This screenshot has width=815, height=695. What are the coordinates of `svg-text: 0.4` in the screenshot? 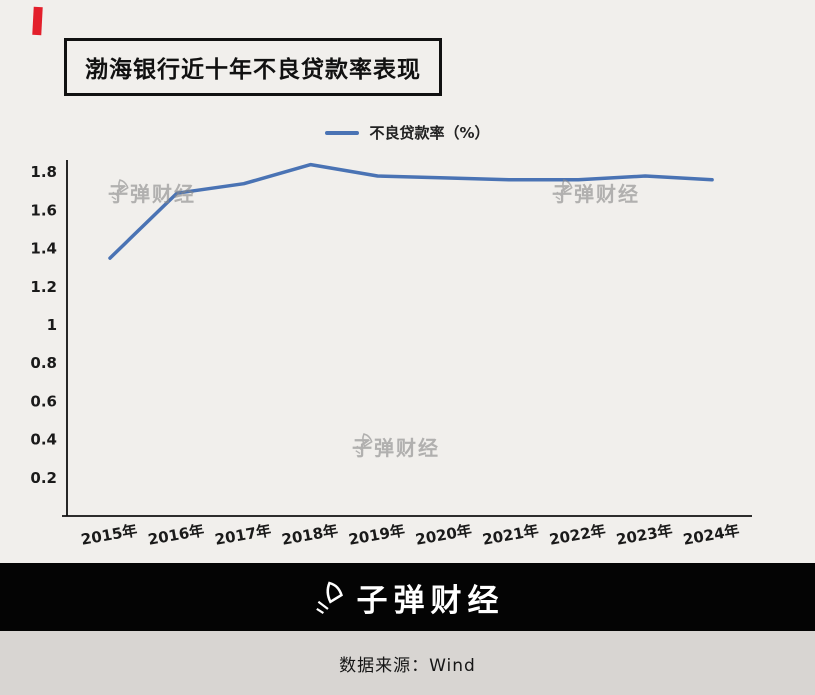 It's located at (43, 440).